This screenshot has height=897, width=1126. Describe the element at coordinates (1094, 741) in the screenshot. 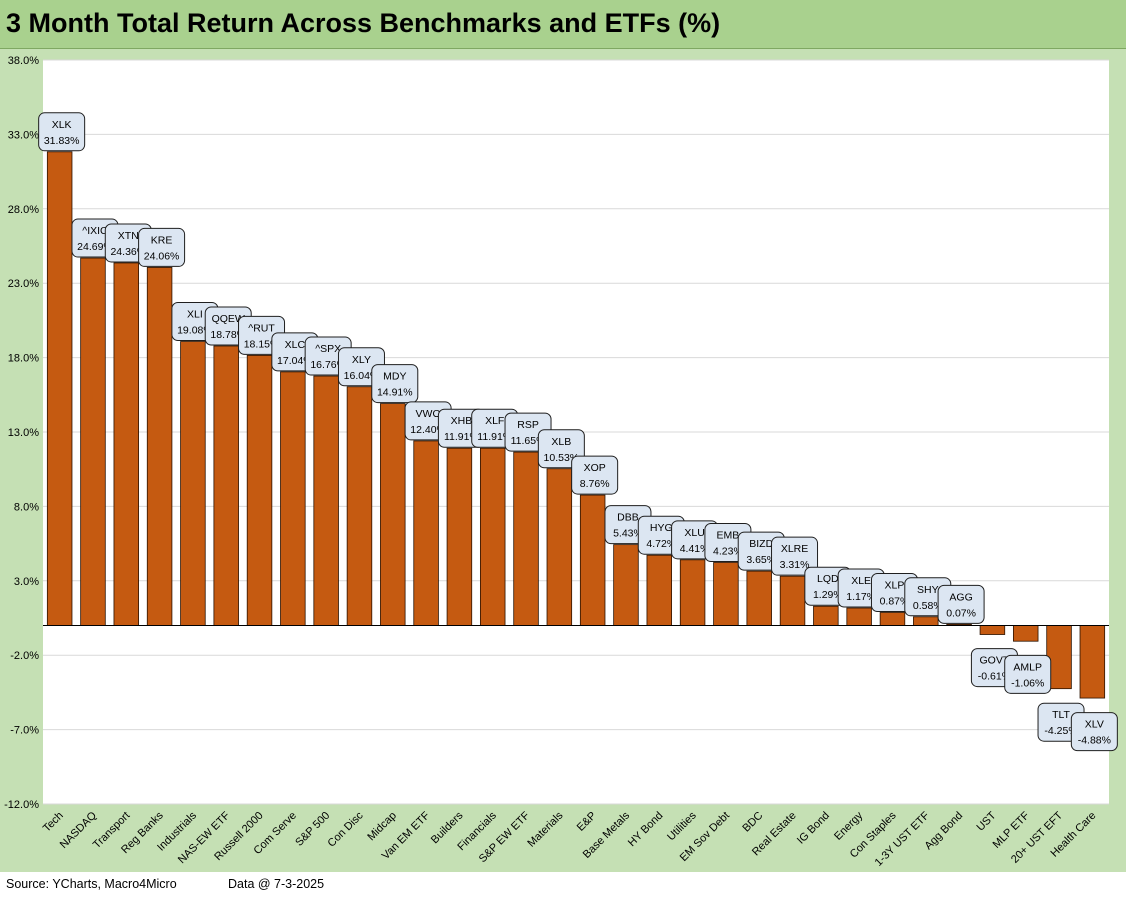

I see `value-label: -4.88%` at that location.